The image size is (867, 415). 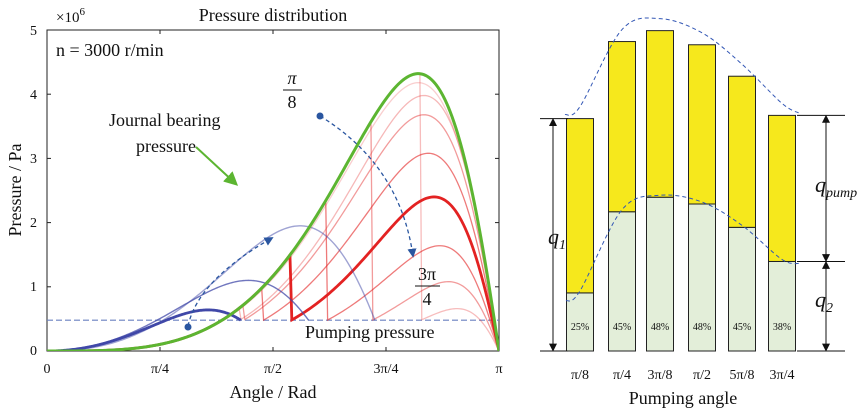 What do you see at coordinates (33, 159) in the screenshot?
I see `y-tick-label: 3` at bounding box center [33, 159].